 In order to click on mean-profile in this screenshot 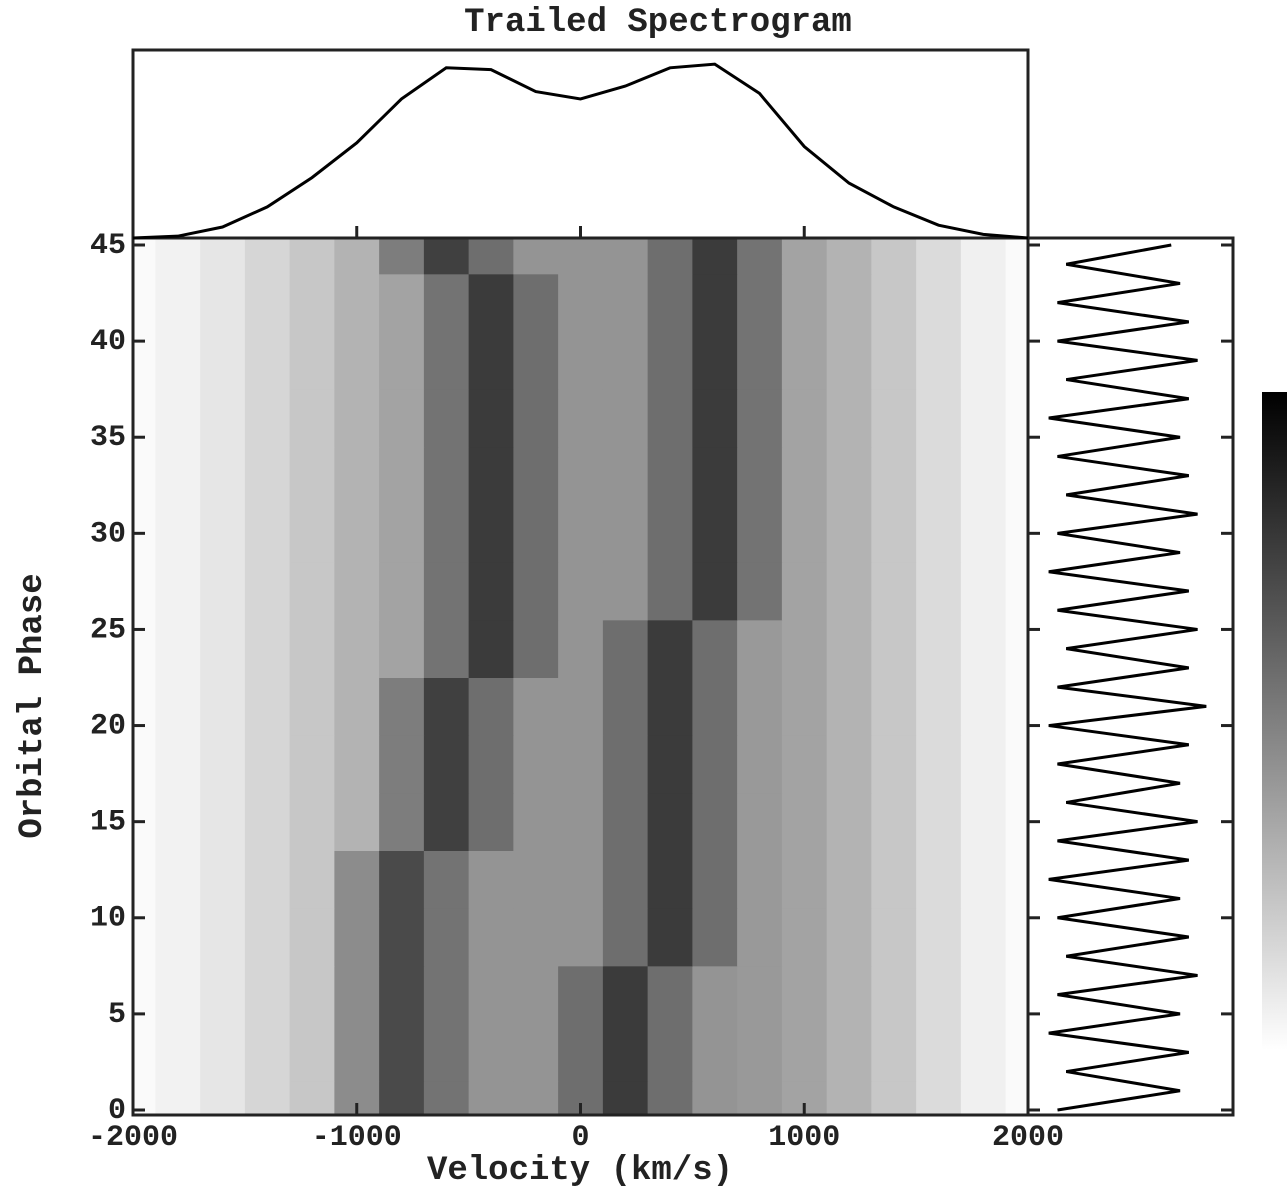, I will do `click(580, 151)`.